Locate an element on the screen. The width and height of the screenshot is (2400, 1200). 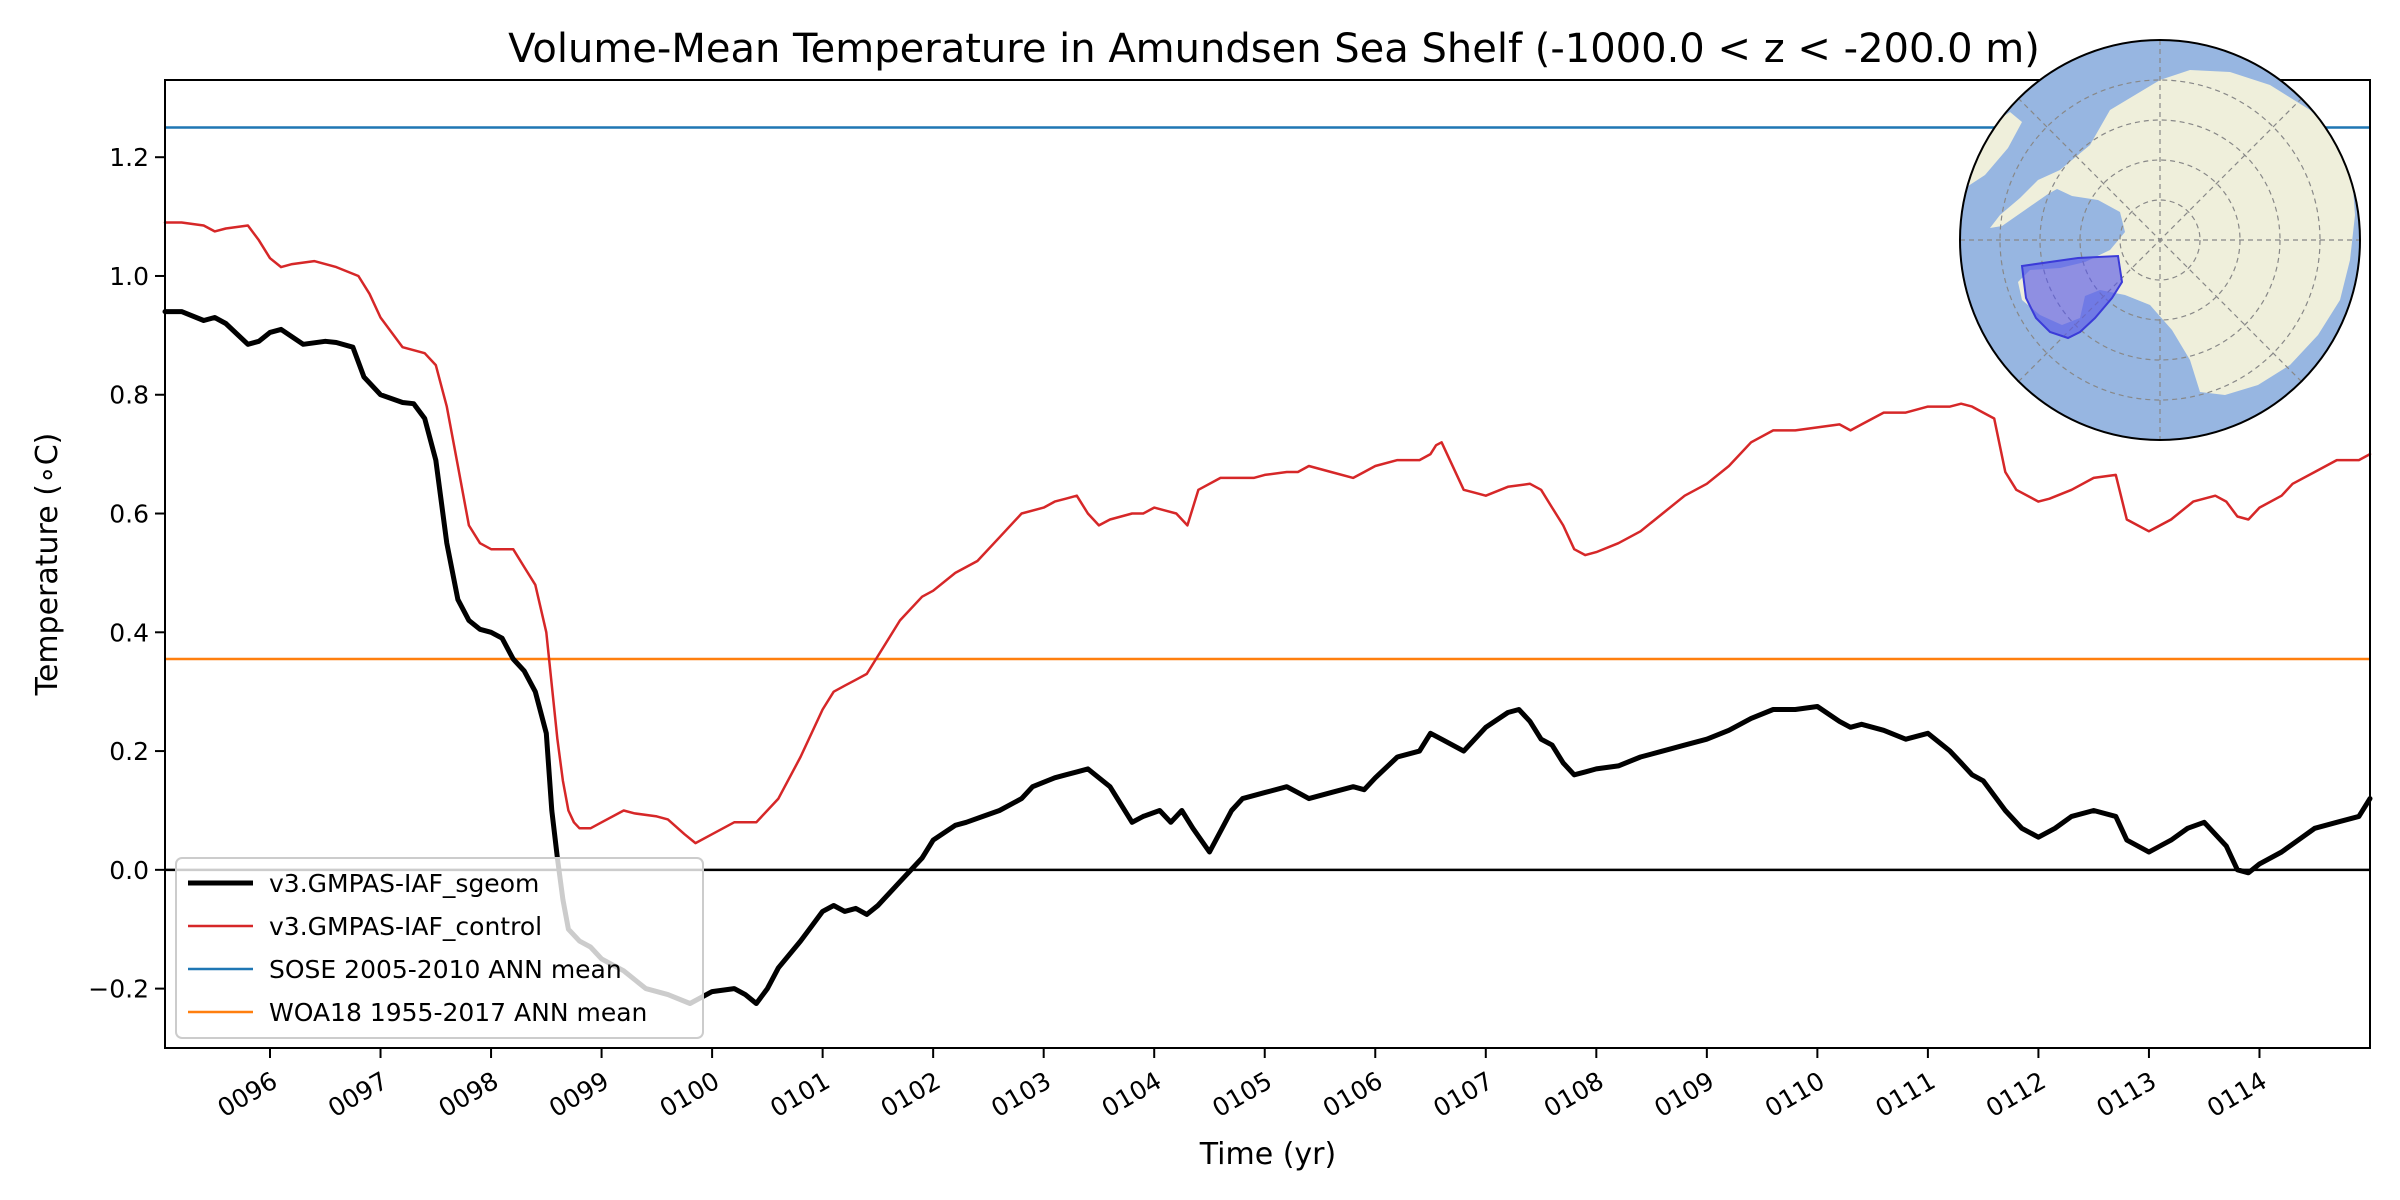
y-axis: −0.2 0.0 0.2 0.4 0.6 0.8 1.0 1.2 is located at coordinates (126, 573).